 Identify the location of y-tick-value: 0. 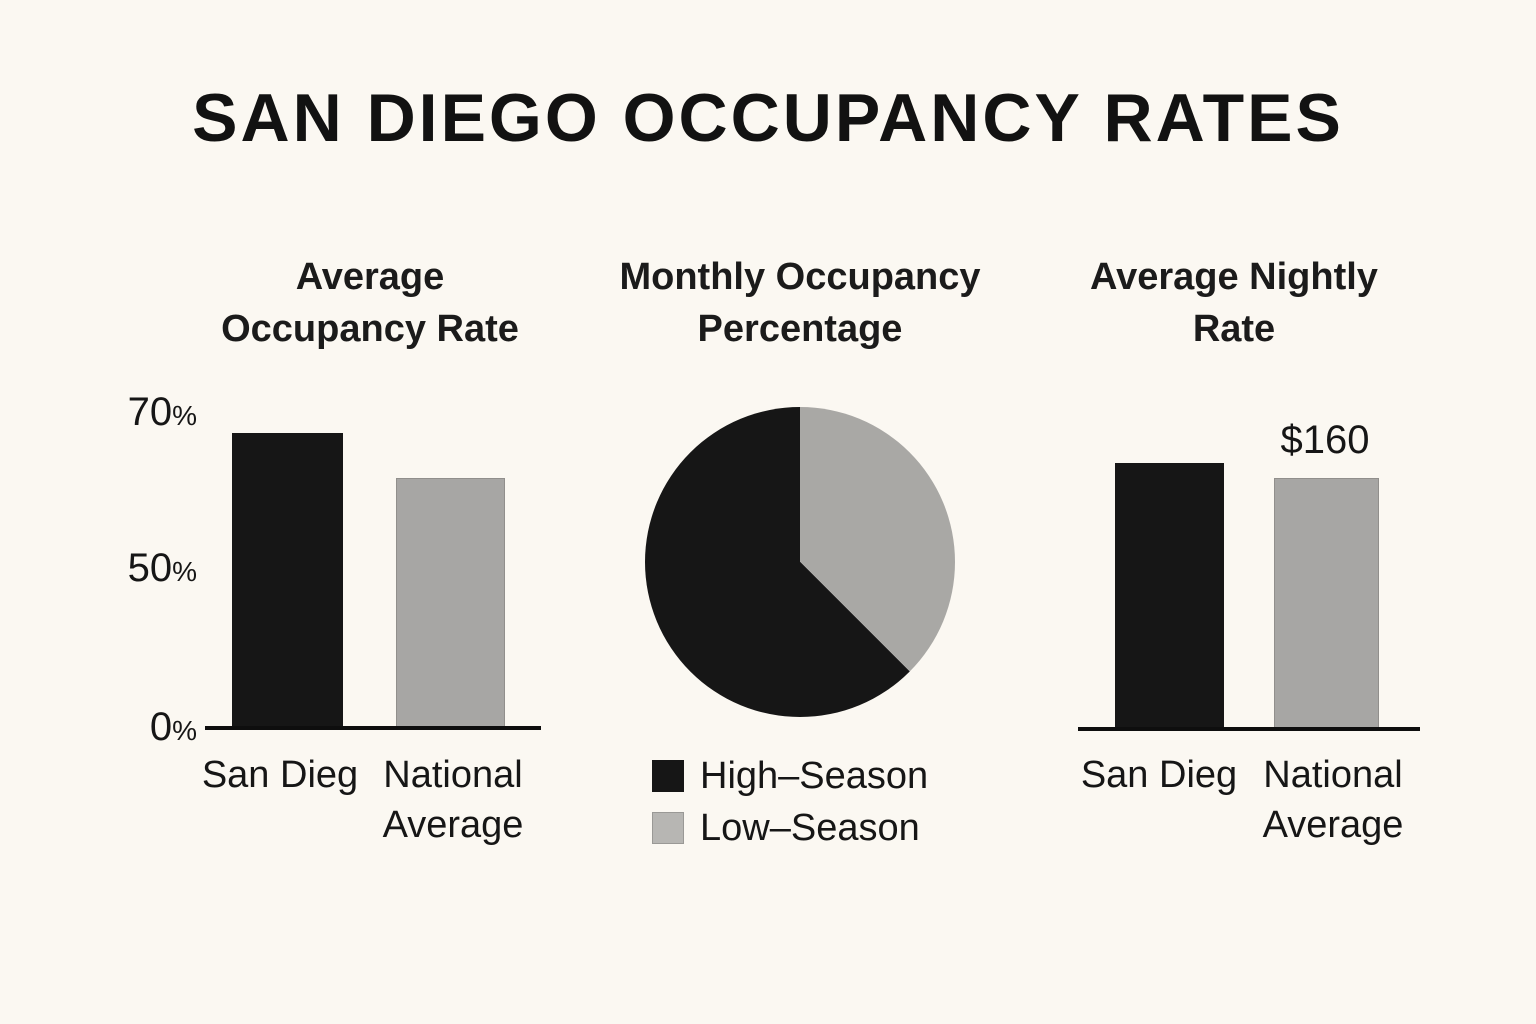
(161, 727).